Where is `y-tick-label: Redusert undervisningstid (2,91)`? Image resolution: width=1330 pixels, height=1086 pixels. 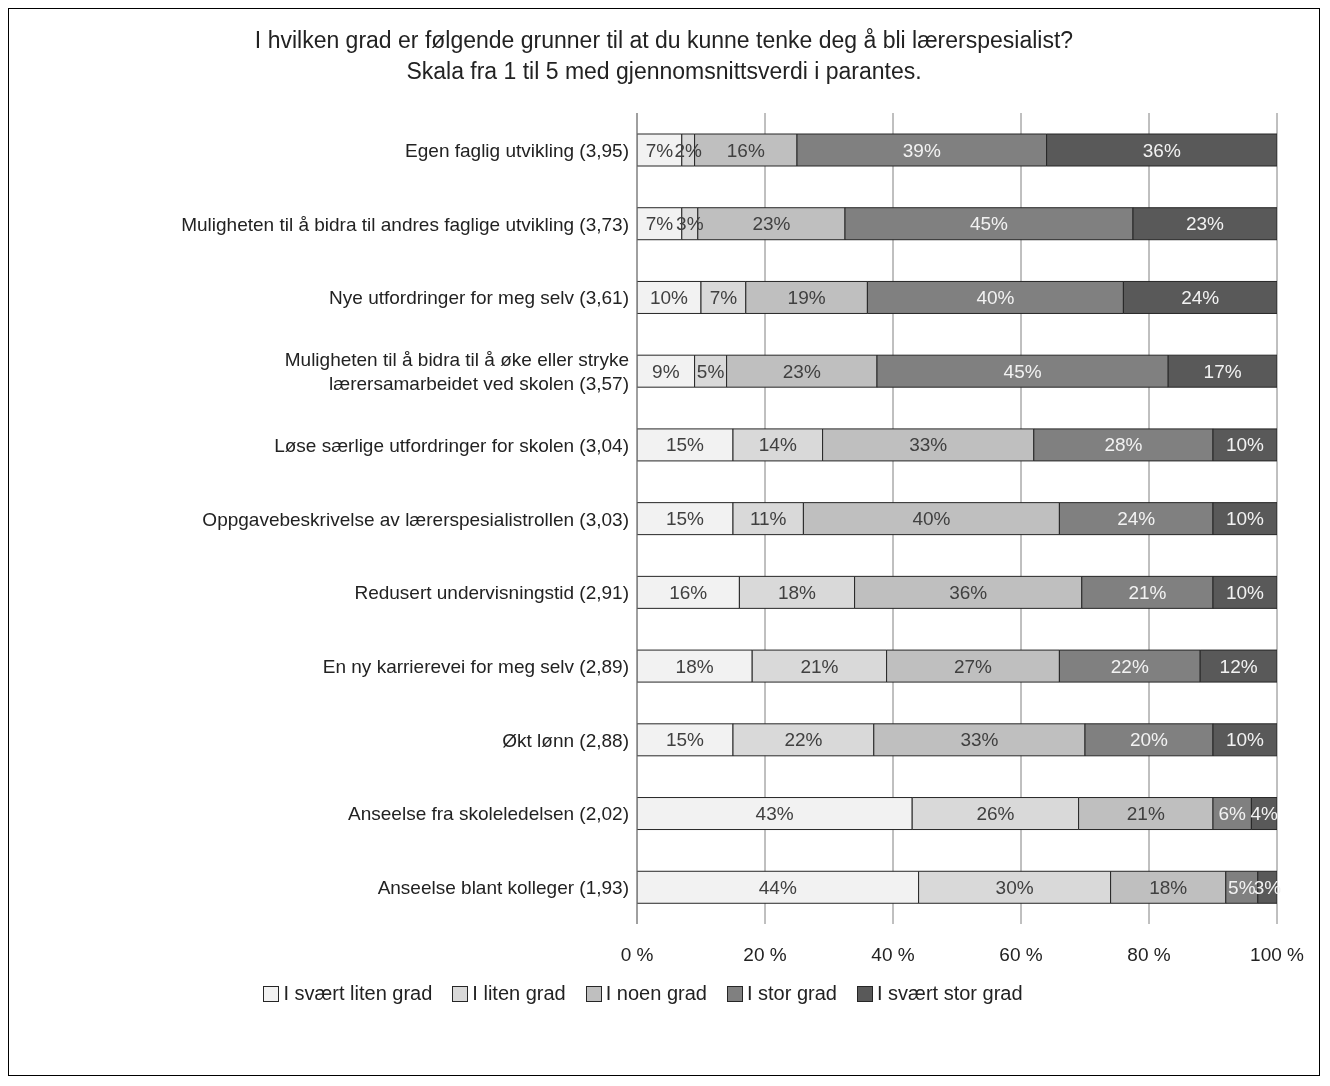 y-tick-label: Redusert undervisningstid (2,91) is located at coordinates (491, 592).